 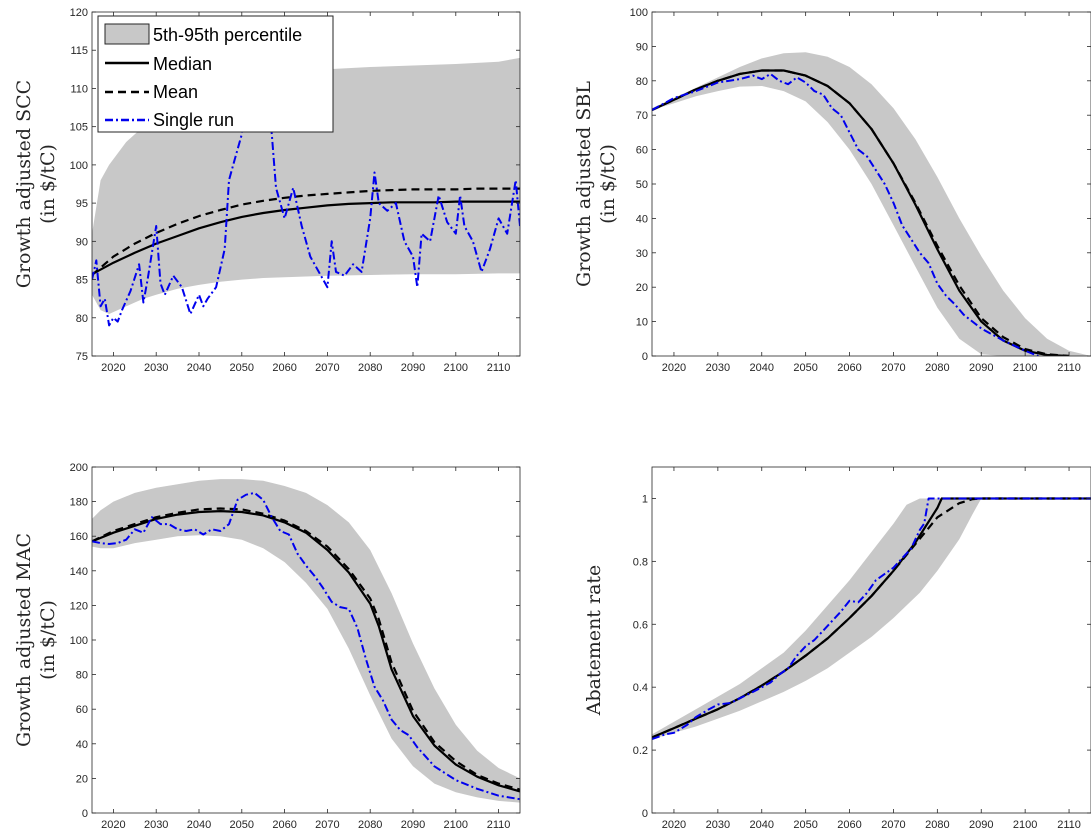 I want to click on legend-label-single: Single run, so click(x=193, y=120).